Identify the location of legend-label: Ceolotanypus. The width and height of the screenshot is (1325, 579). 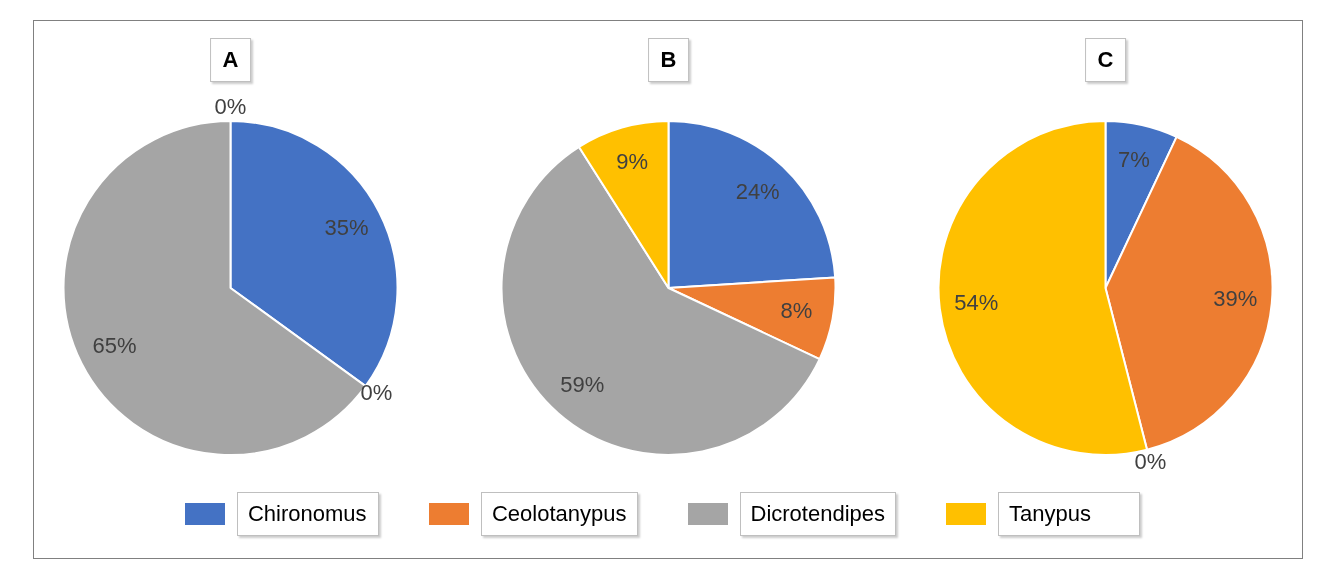
(559, 514).